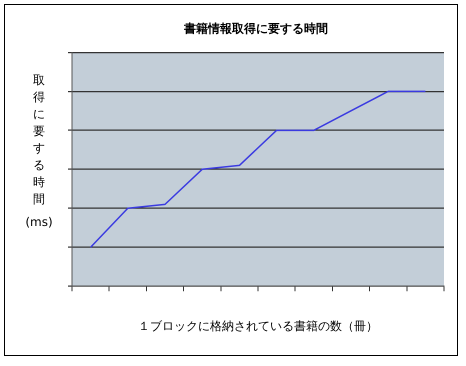 The height and width of the screenshot is (366, 466). Describe the element at coordinates (255, 28) in the screenshot. I see `chart-title: 書籍情報取得に要する時間` at that location.